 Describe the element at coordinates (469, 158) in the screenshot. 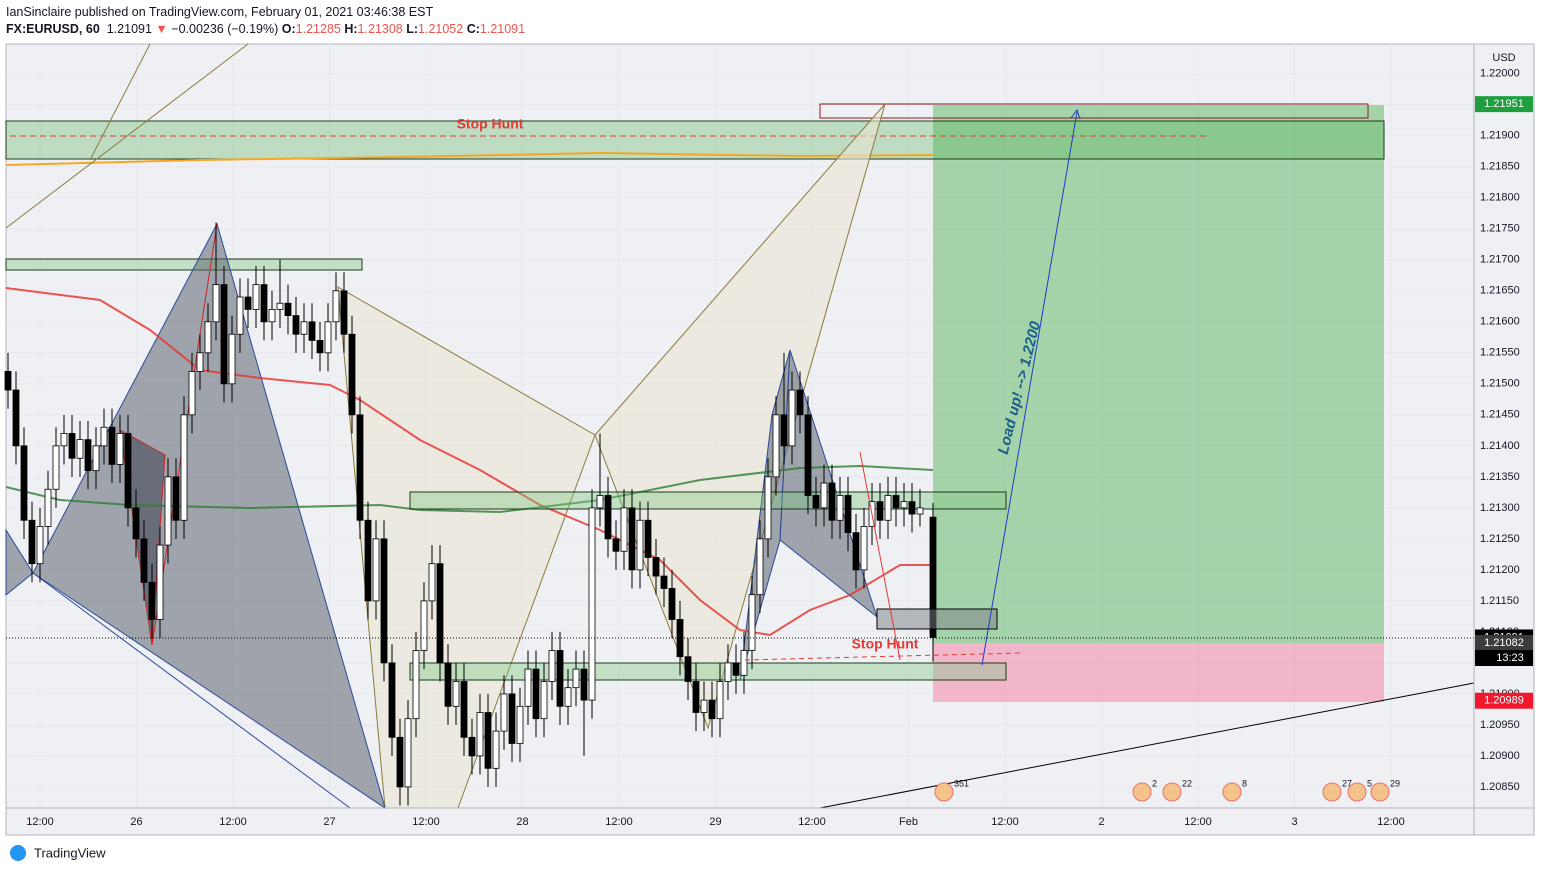

I see `ma-orange` at that location.